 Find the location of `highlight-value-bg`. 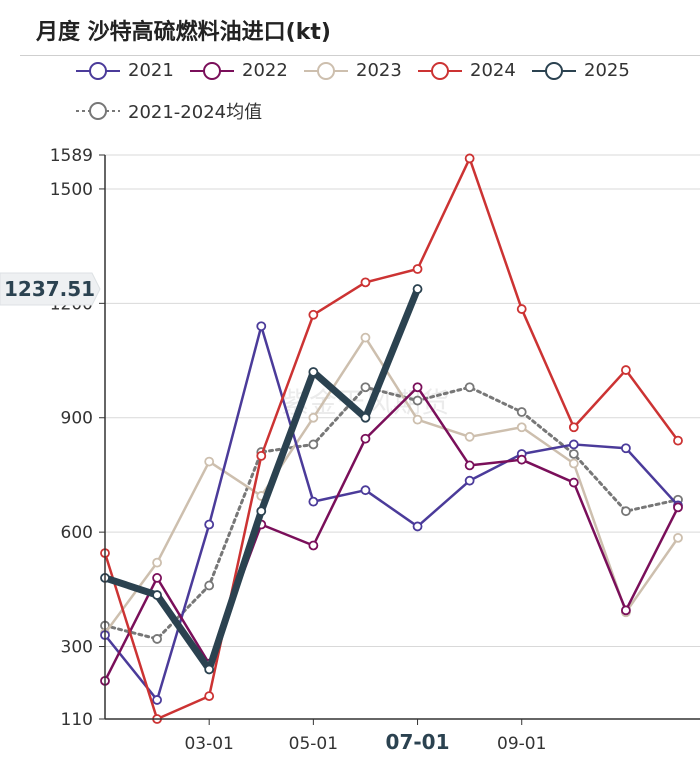

highlight-value-bg is located at coordinates (50, 289).